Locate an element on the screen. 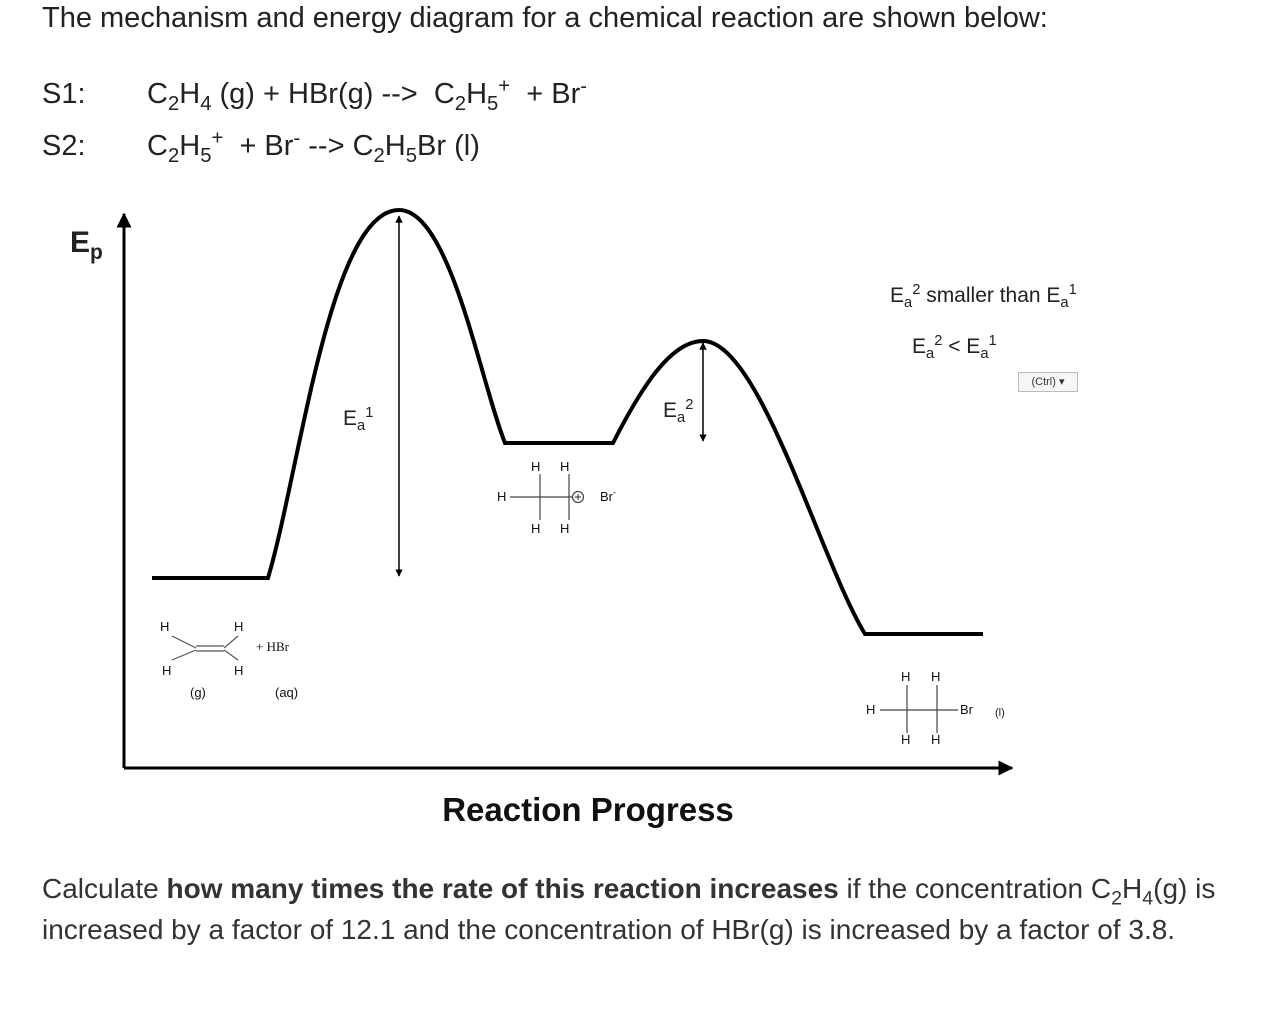 The width and height of the screenshot is (1288, 1016). x-axis-label: Reaction Progress is located at coordinates (588, 809).